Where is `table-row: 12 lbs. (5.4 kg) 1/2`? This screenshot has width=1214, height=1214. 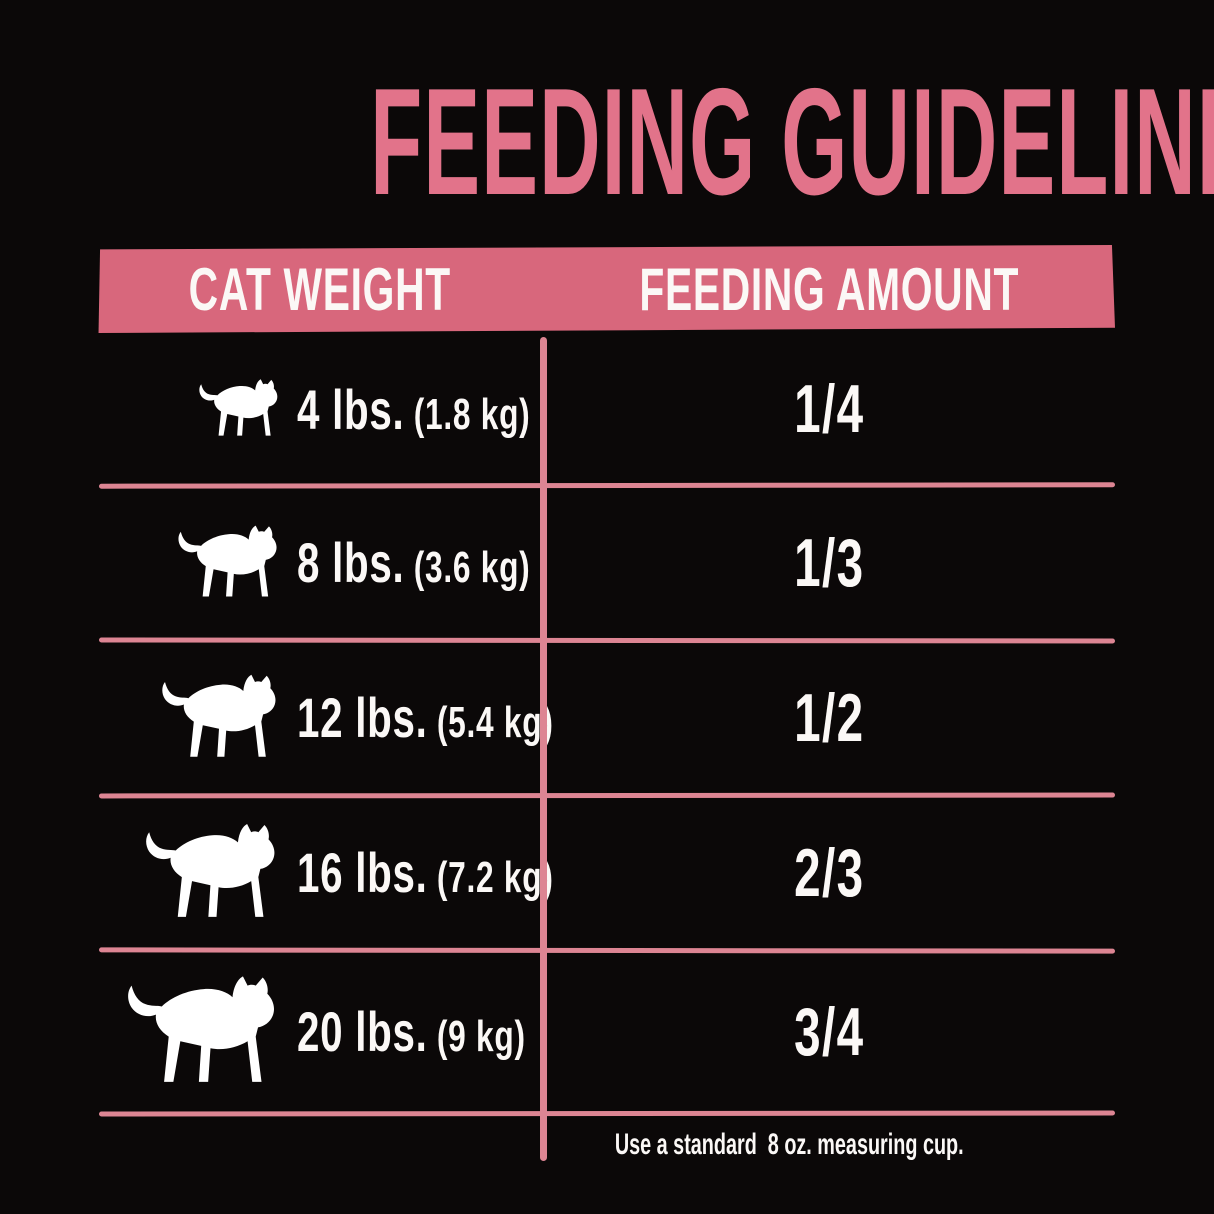 table-row: 12 lbs. (5.4 kg) 1/2 is located at coordinates (607, 717).